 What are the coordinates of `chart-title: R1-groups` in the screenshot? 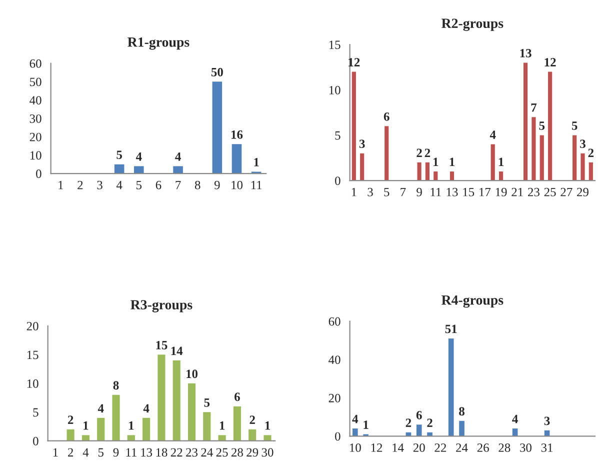 It's located at (159, 43).